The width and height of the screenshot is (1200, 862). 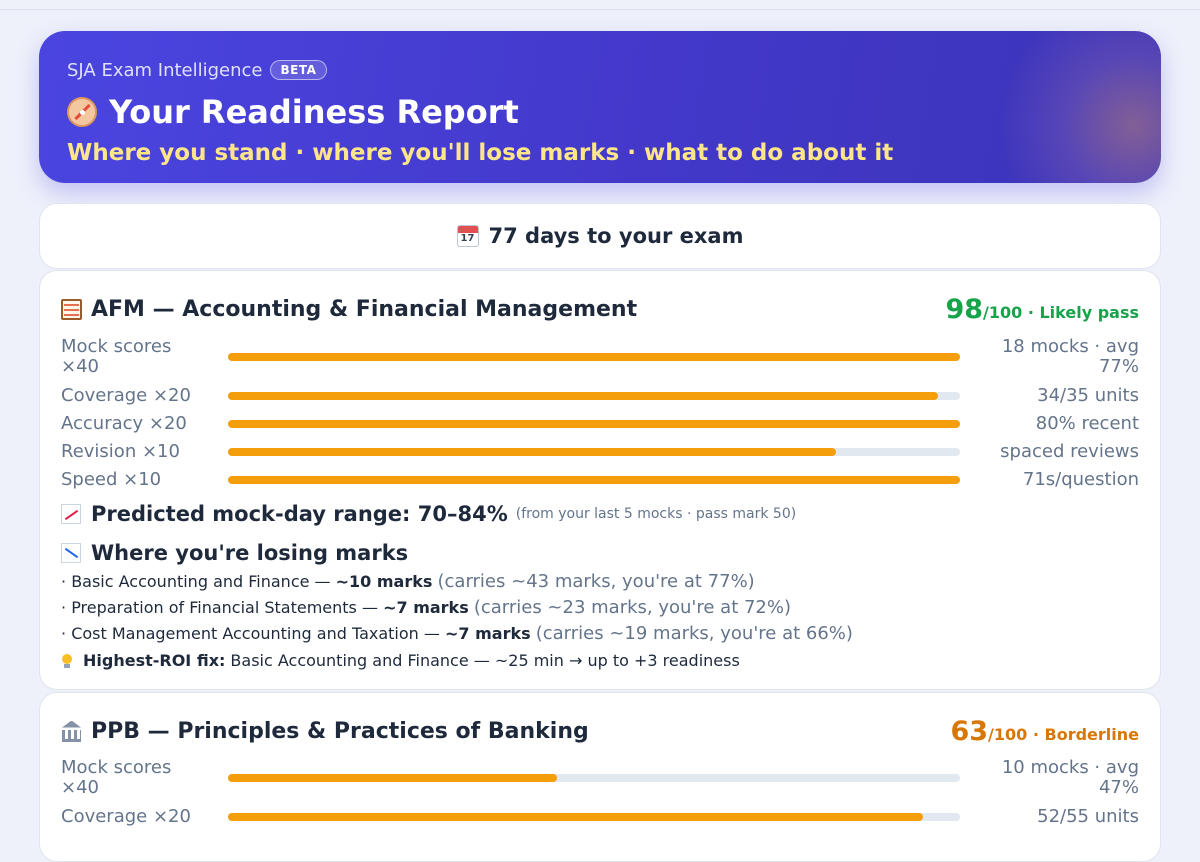 What do you see at coordinates (600, 70) in the screenshot?
I see `brand-row: SJA Exam Intelligence BETA` at bounding box center [600, 70].